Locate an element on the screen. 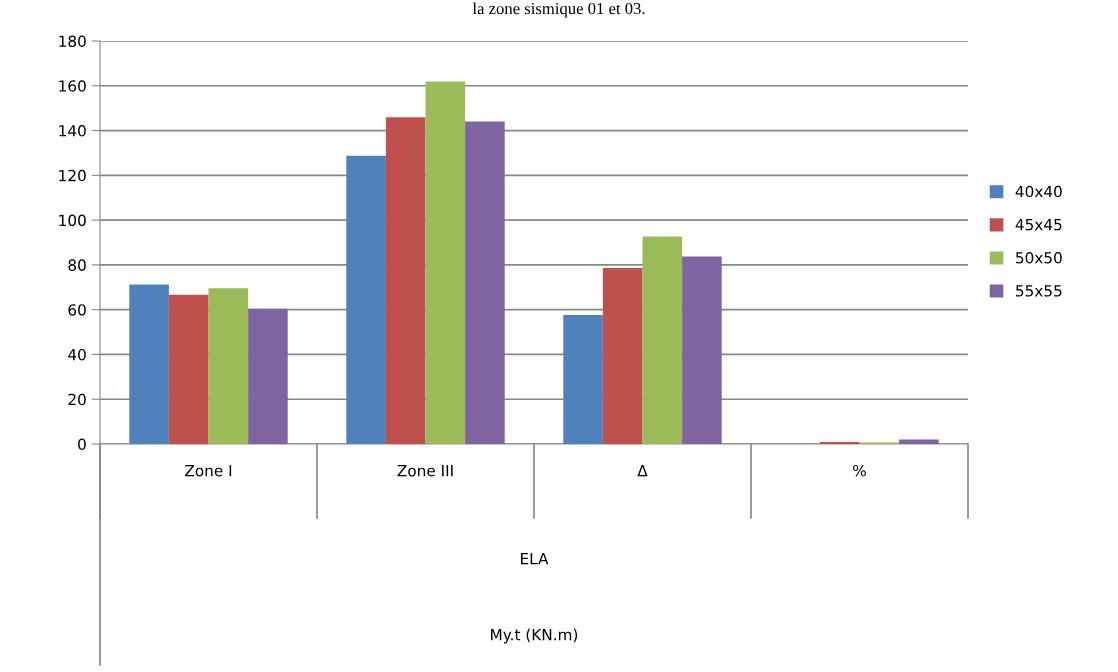 This screenshot has height=672, width=1118. x-tick-label: % is located at coordinates (859, 470).